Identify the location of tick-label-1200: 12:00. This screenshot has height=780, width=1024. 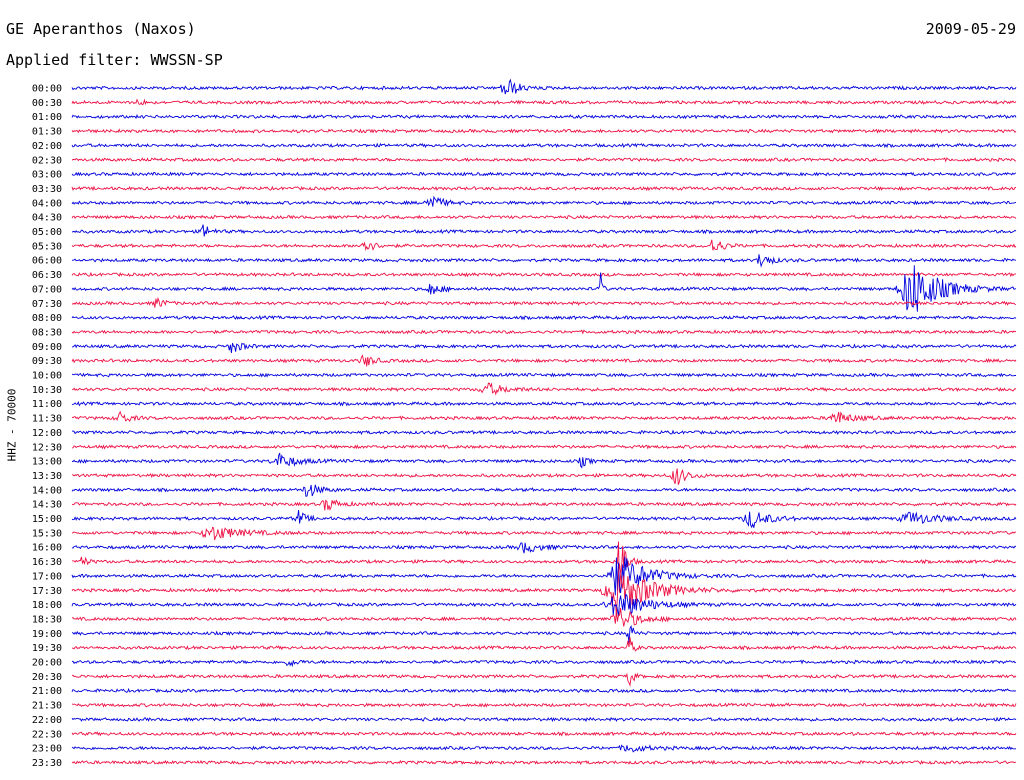
(47, 433).